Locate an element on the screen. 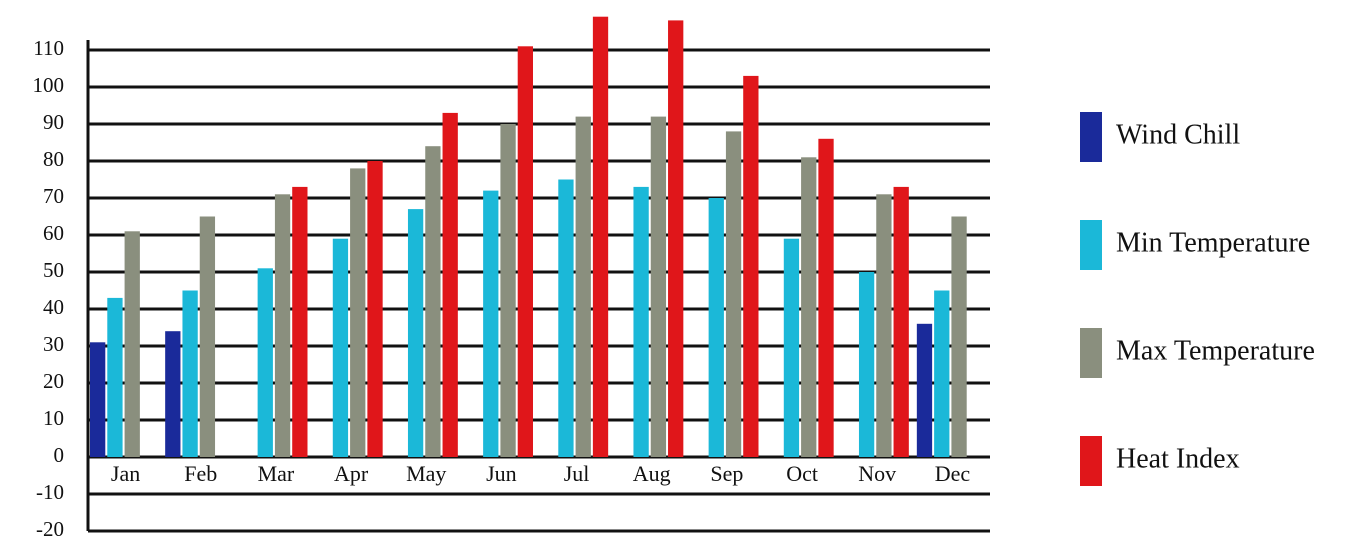 This screenshot has height=553, width=1367. x-tick-label: Dec is located at coordinates (953, 473).